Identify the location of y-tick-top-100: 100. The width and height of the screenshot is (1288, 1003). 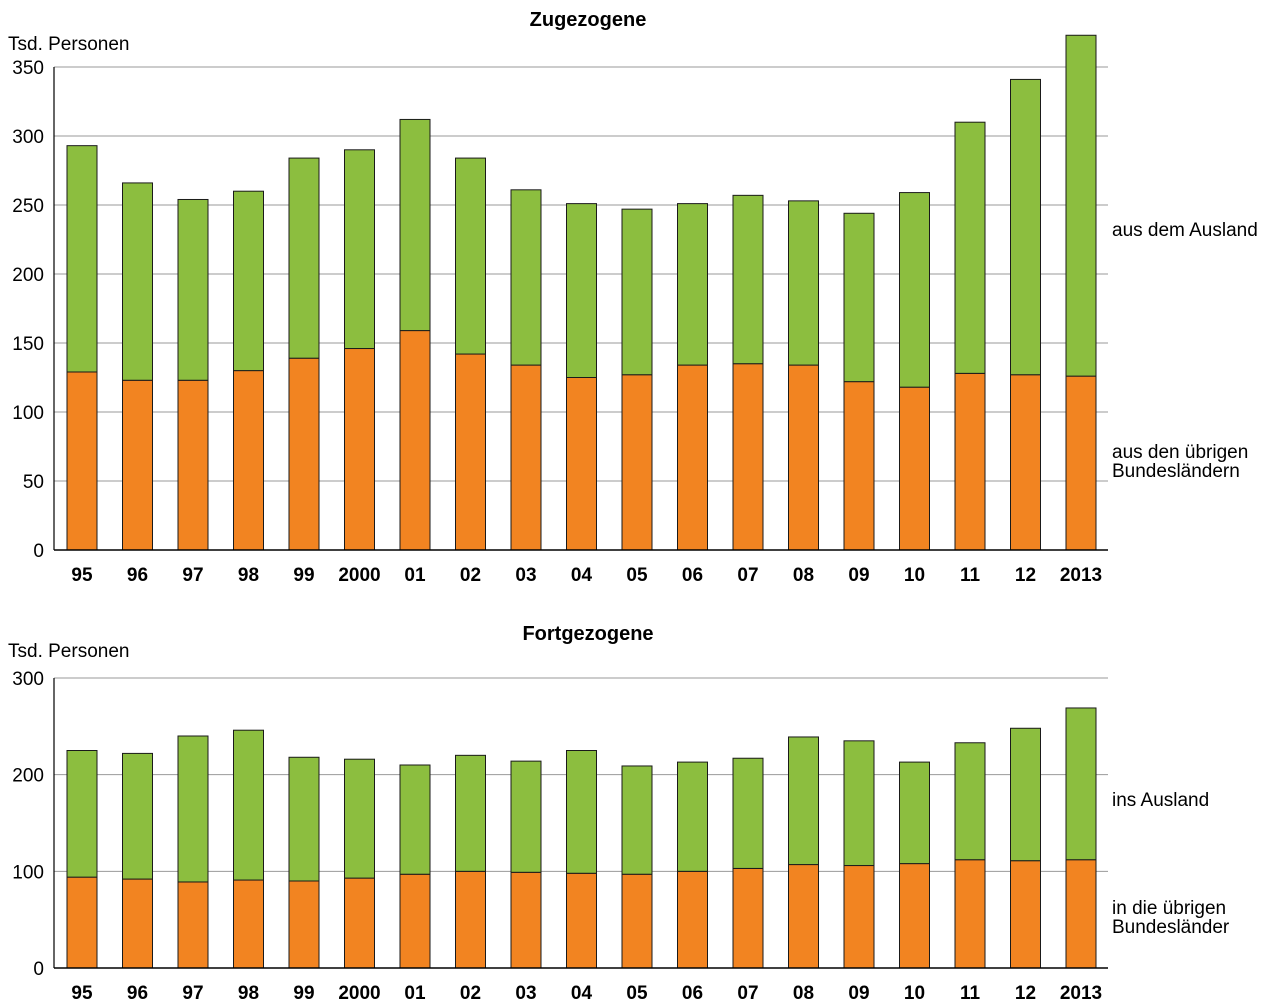
(28, 413).